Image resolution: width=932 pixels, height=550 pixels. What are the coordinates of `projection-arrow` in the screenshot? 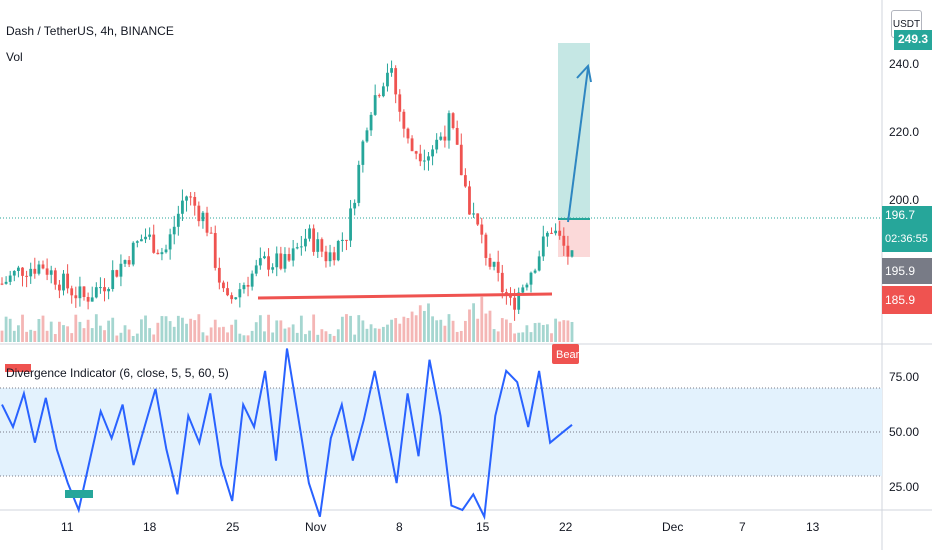 It's located at (578, 145).